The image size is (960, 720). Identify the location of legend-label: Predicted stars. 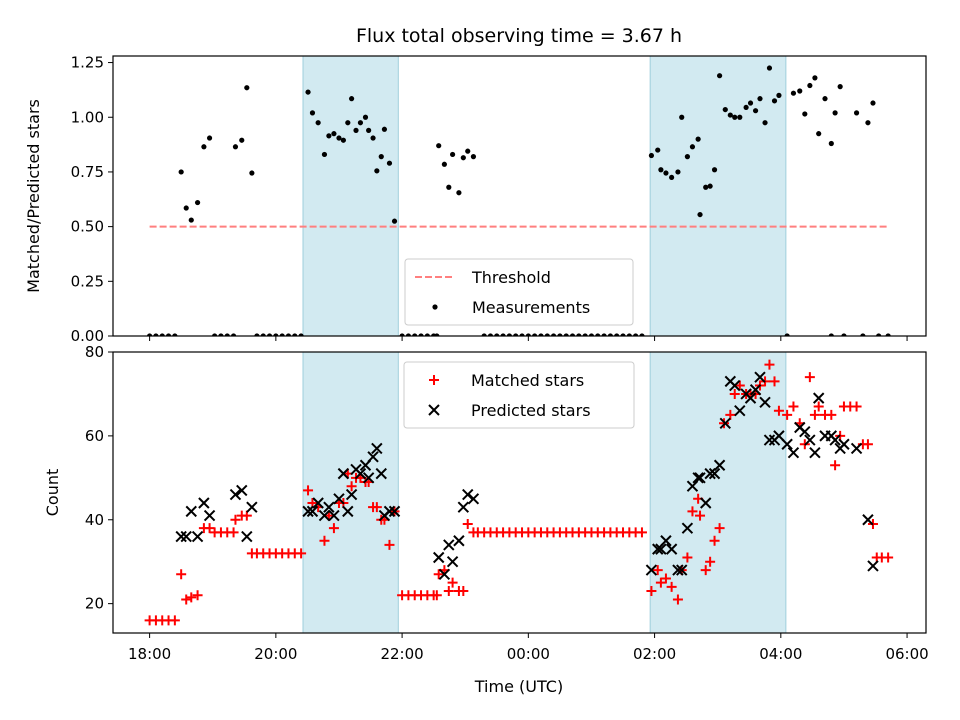
(531, 410).